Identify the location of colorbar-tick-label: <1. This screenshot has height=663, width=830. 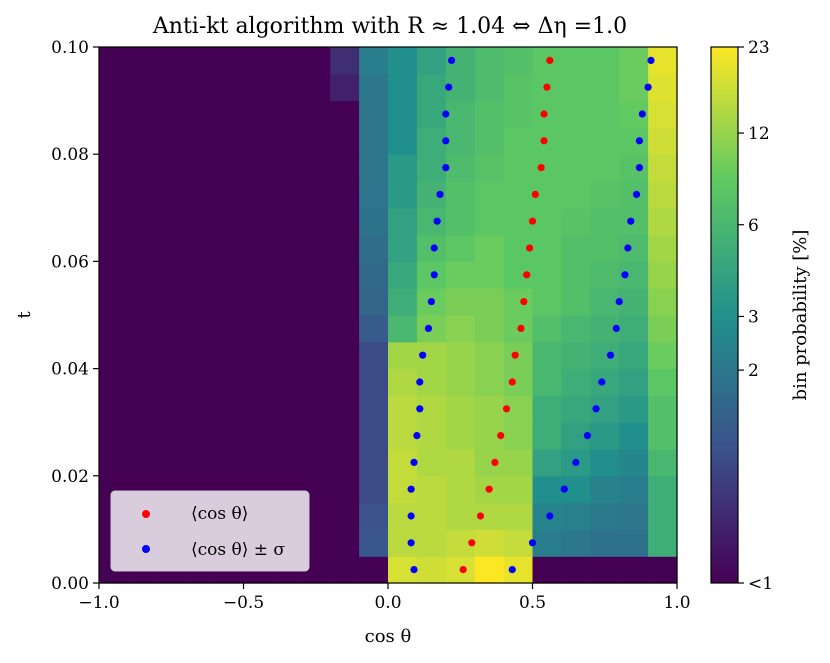
(760, 584).